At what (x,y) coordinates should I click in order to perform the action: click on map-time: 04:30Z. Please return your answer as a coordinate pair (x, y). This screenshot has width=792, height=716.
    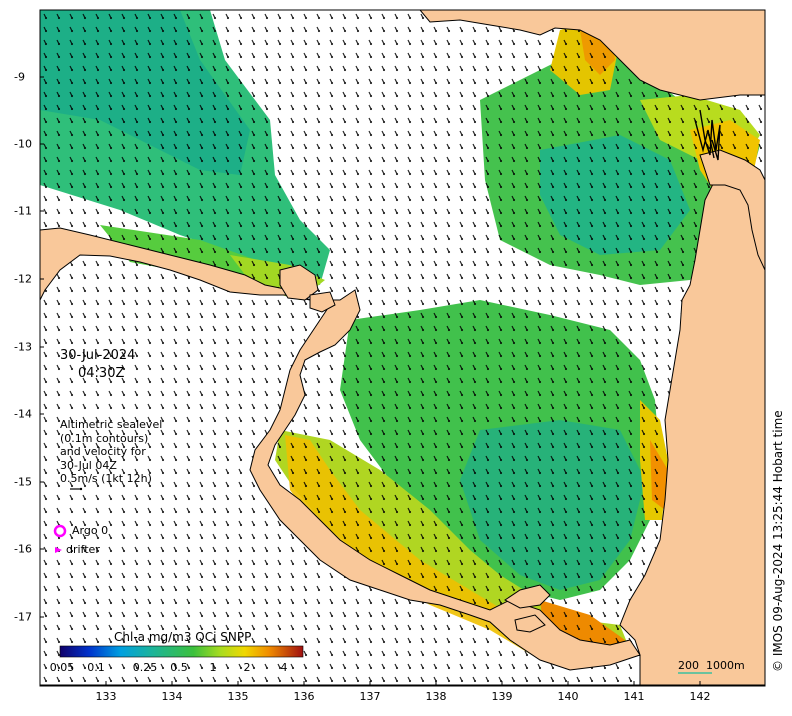
    Looking at the image, I should click on (101, 373).